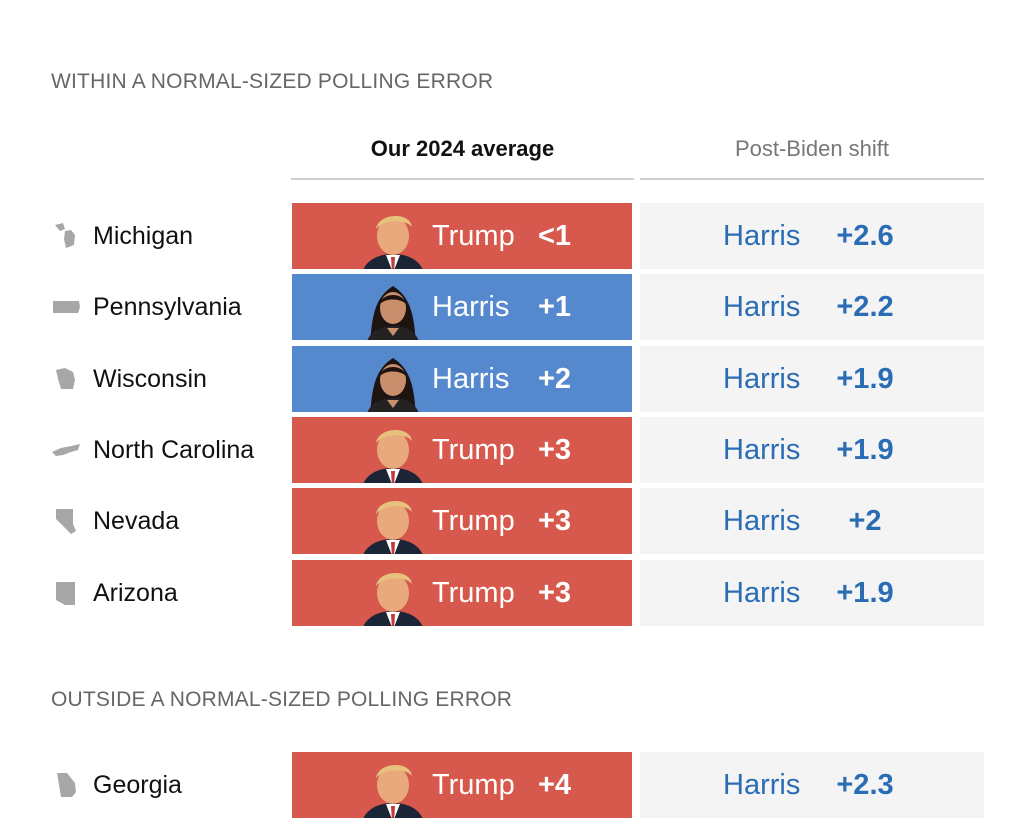 The image size is (1015, 818). I want to click on table-row-arizona: Arizona Trump +3 Harris +1.9, so click(507, 593).